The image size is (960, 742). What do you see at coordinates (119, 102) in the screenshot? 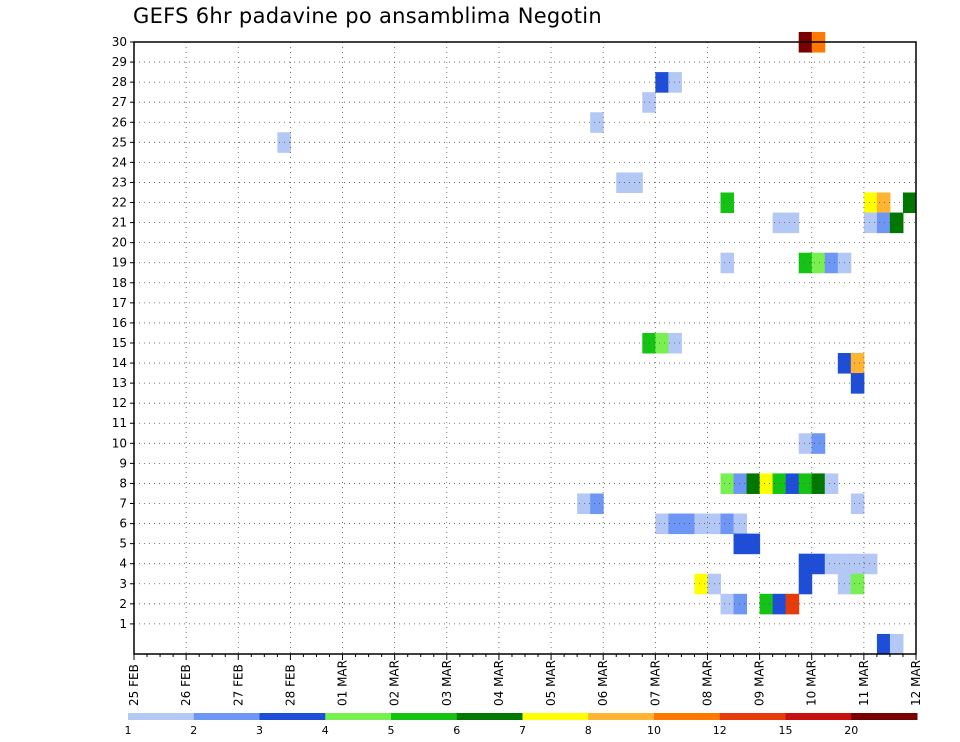
I see `y-tick-label: 27` at bounding box center [119, 102].